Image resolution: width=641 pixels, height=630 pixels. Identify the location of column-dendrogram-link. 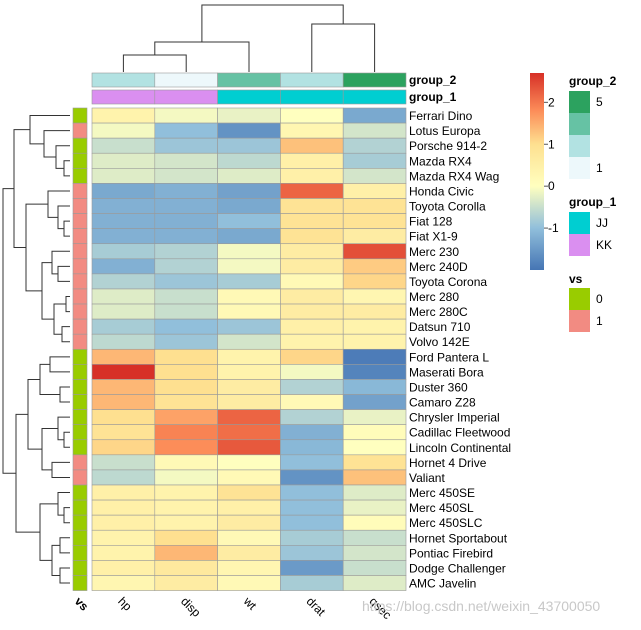
(272, 23).